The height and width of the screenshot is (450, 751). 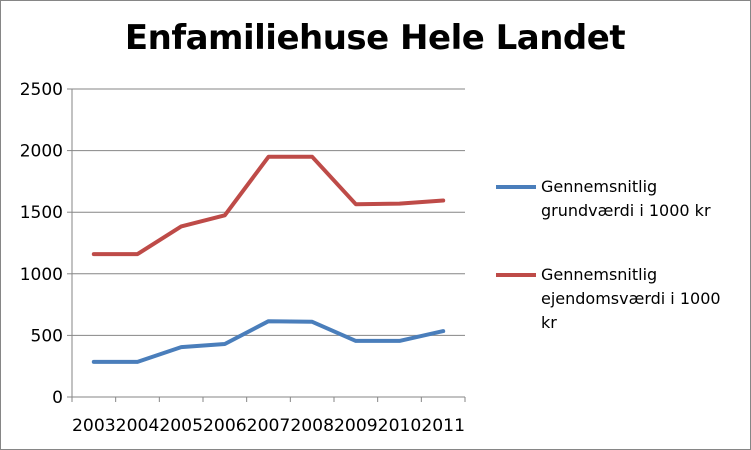 What do you see at coordinates (41, 213) in the screenshot?
I see `y-tick-label: 1500` at bounding box center [41, 213].